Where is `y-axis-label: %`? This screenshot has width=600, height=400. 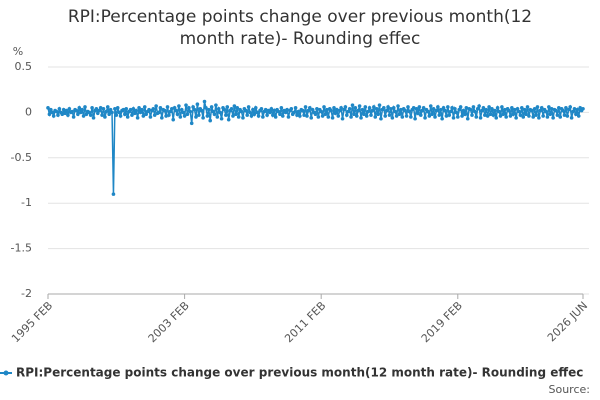
y-axis-label: % is located at coordinates (18, 51).